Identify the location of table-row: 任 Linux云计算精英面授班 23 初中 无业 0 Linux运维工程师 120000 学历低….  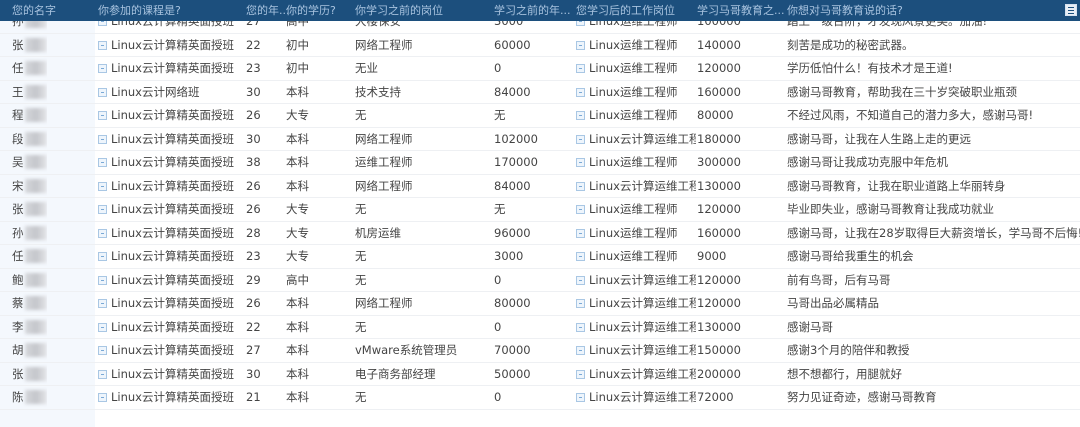
(540, 69).